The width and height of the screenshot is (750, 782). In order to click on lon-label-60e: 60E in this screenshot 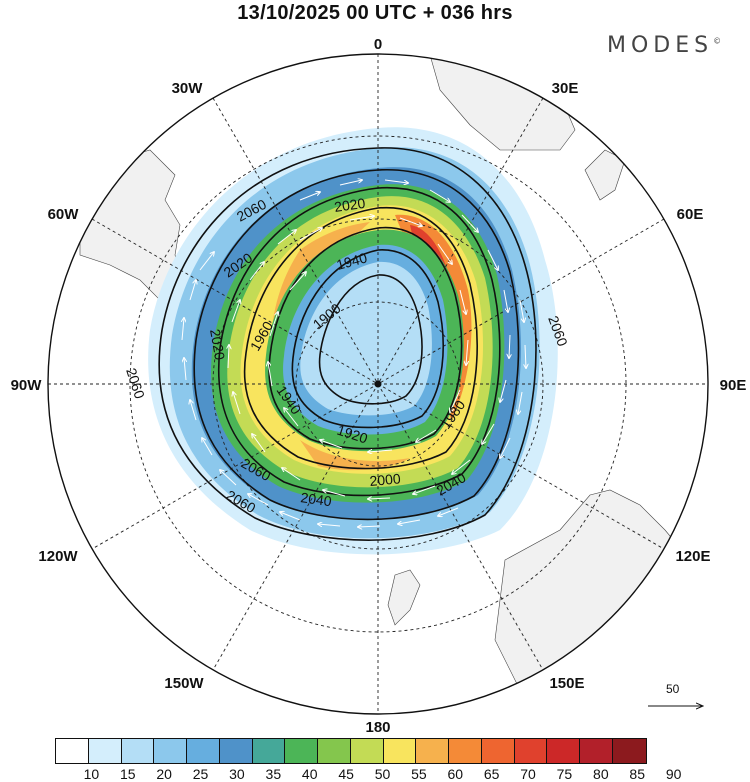, I will do `click(690, 214)`.